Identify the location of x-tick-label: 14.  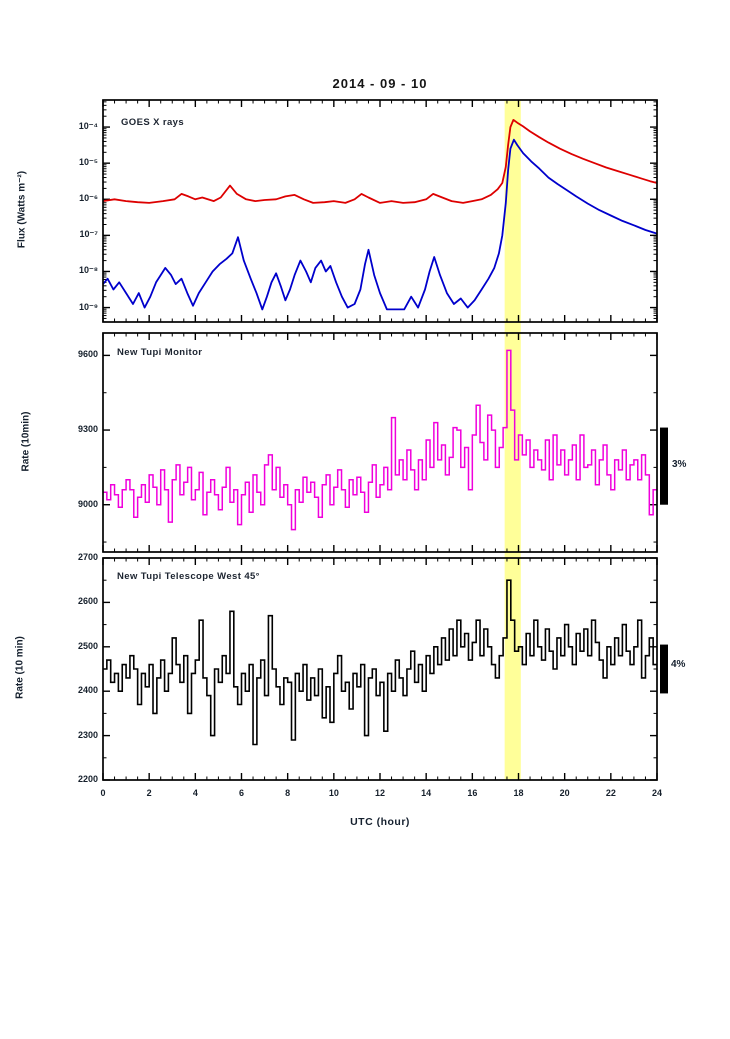
(426, 793).